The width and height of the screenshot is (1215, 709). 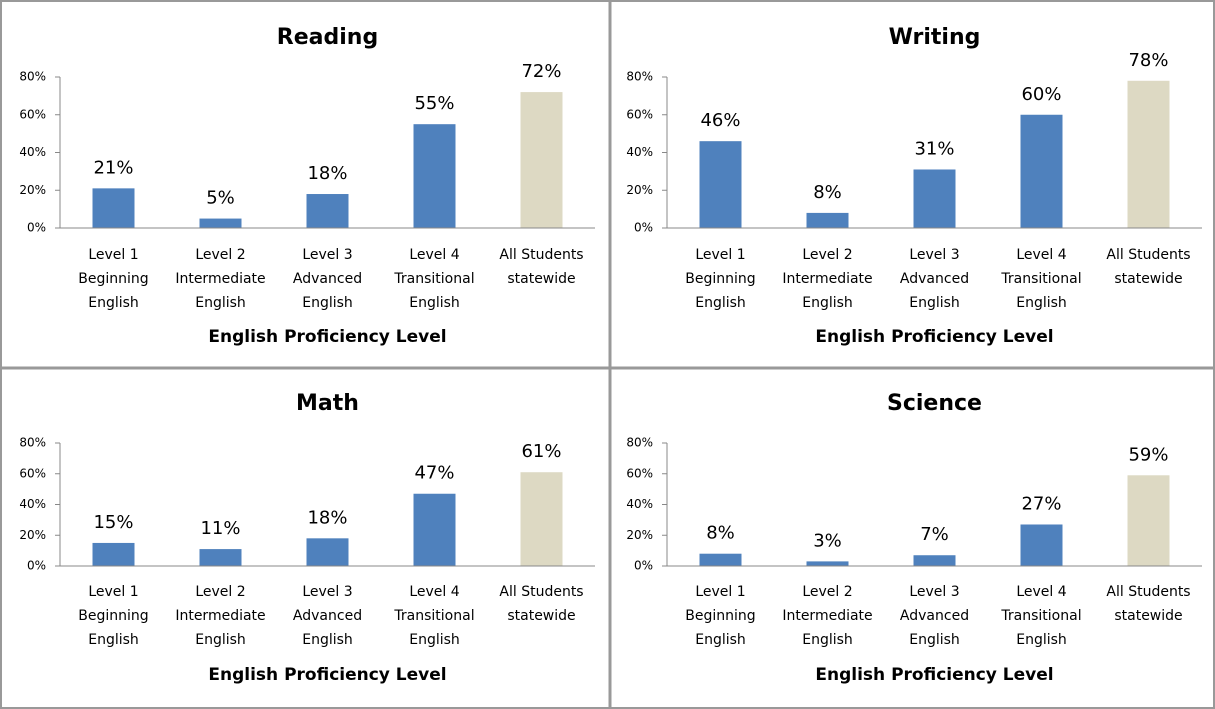 I want to click on value-label: 21%, so click(x=113, y=167).